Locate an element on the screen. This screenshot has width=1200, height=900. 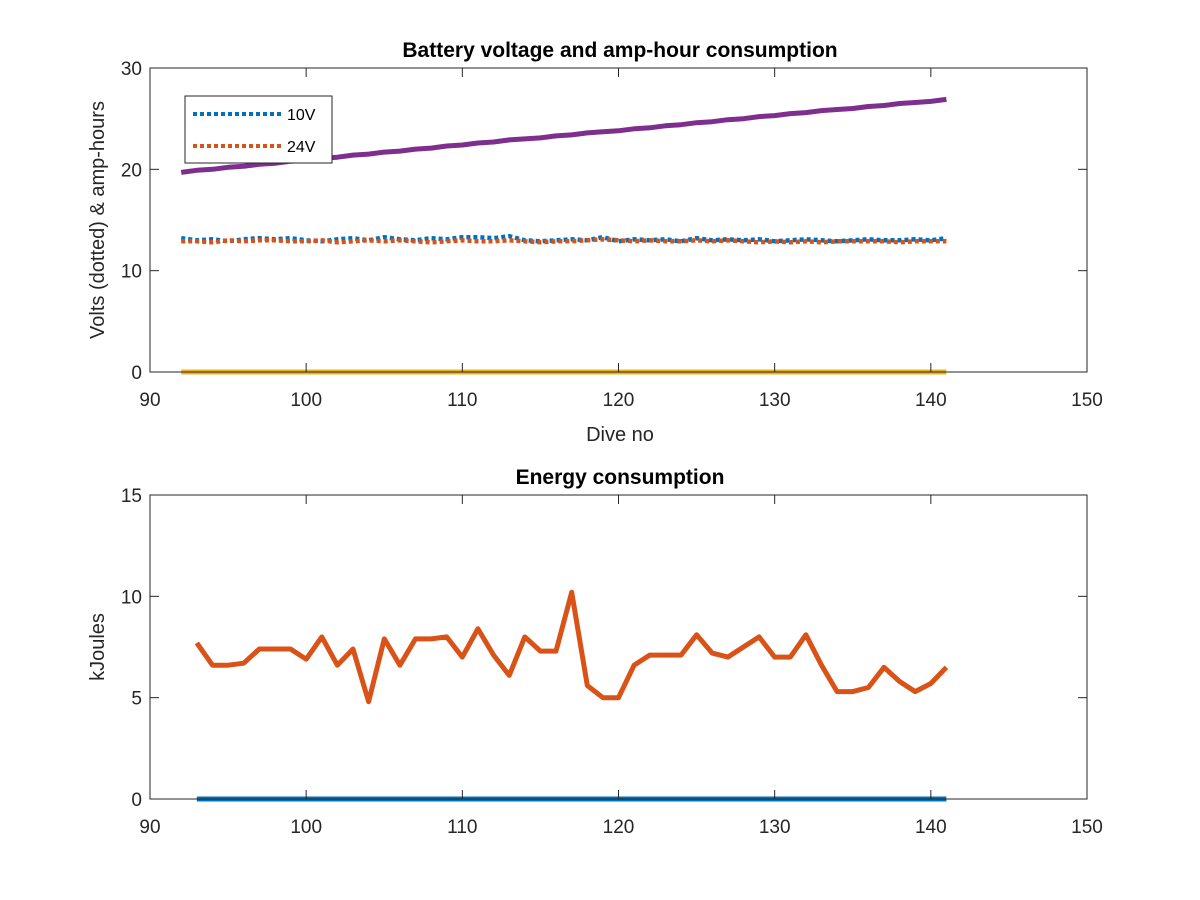
energy-y-axis-label: kJoules is located at coordinates (98, 647).